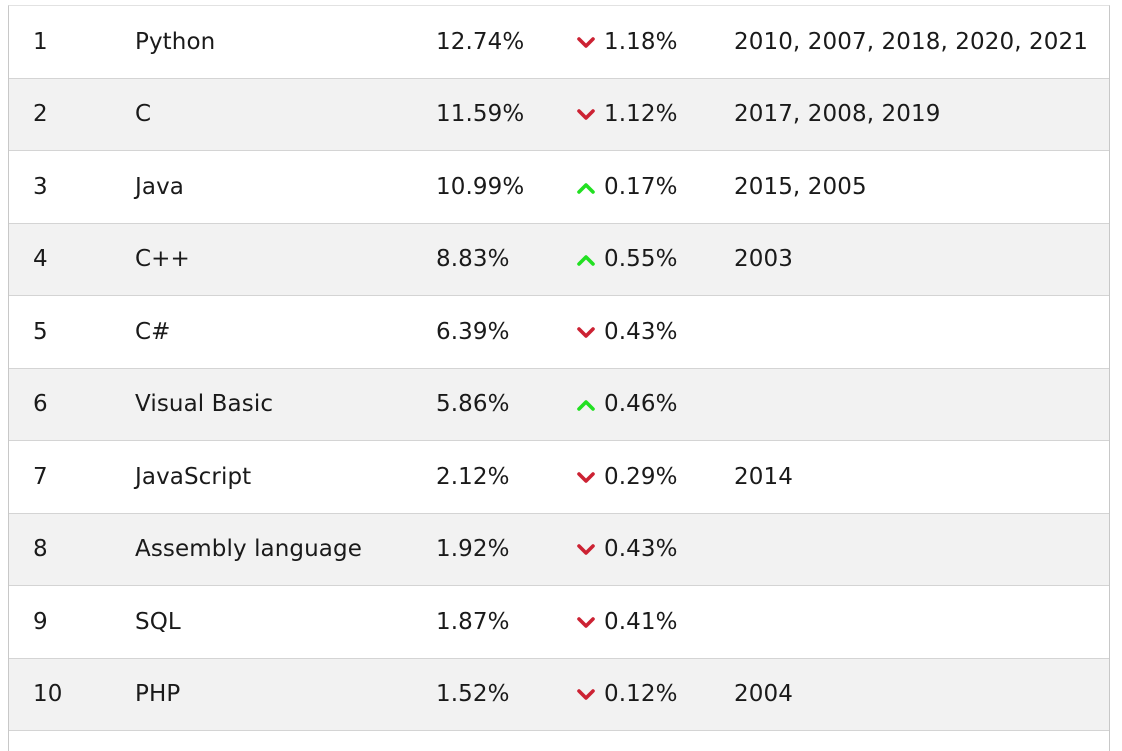  I want to click on change-value: 0.29%, so click(641, 476).